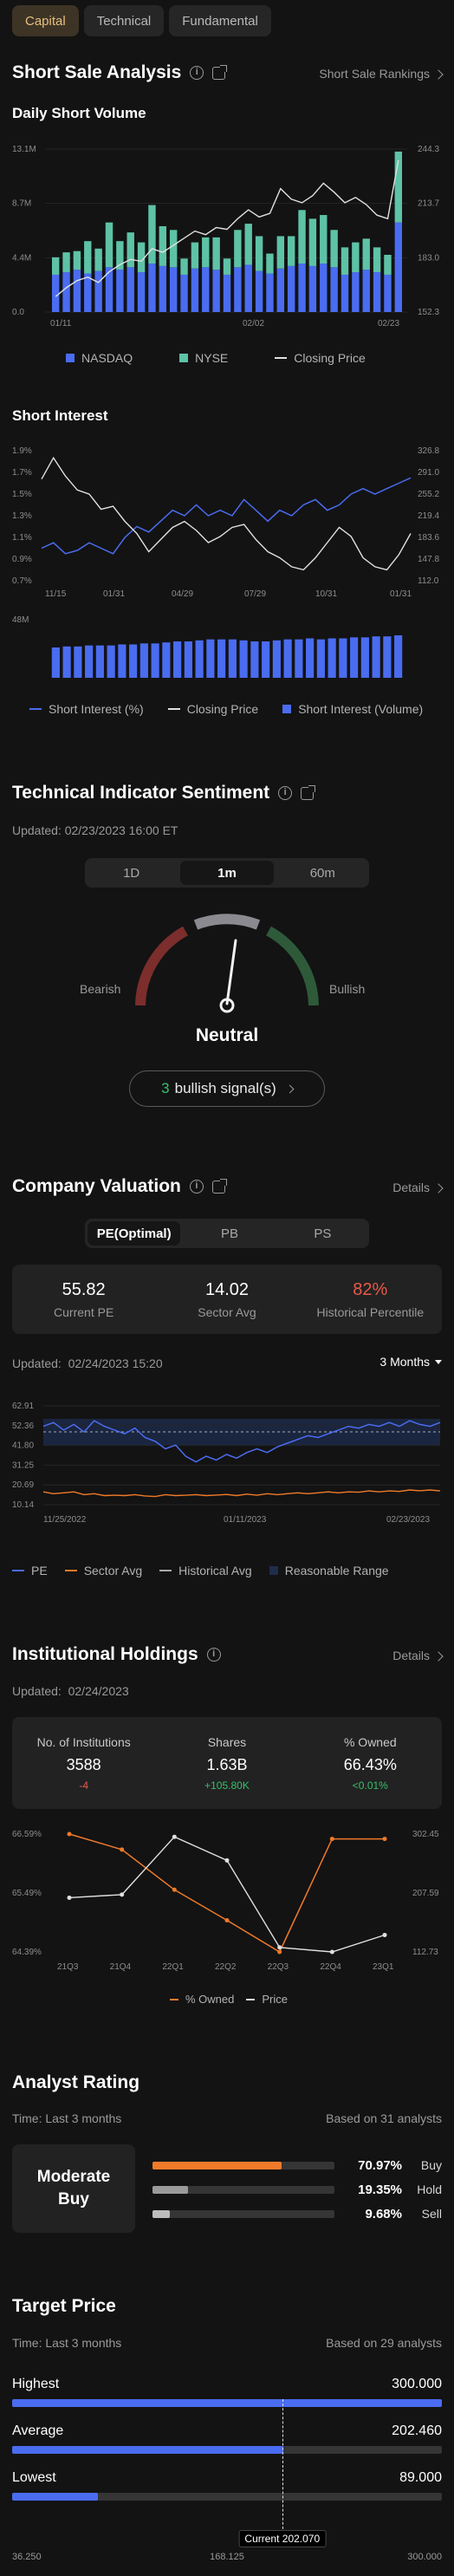  Describe the element at coordinates (173, 1967) in the screenshot. I see `x-tick: 22Q1` at that location.